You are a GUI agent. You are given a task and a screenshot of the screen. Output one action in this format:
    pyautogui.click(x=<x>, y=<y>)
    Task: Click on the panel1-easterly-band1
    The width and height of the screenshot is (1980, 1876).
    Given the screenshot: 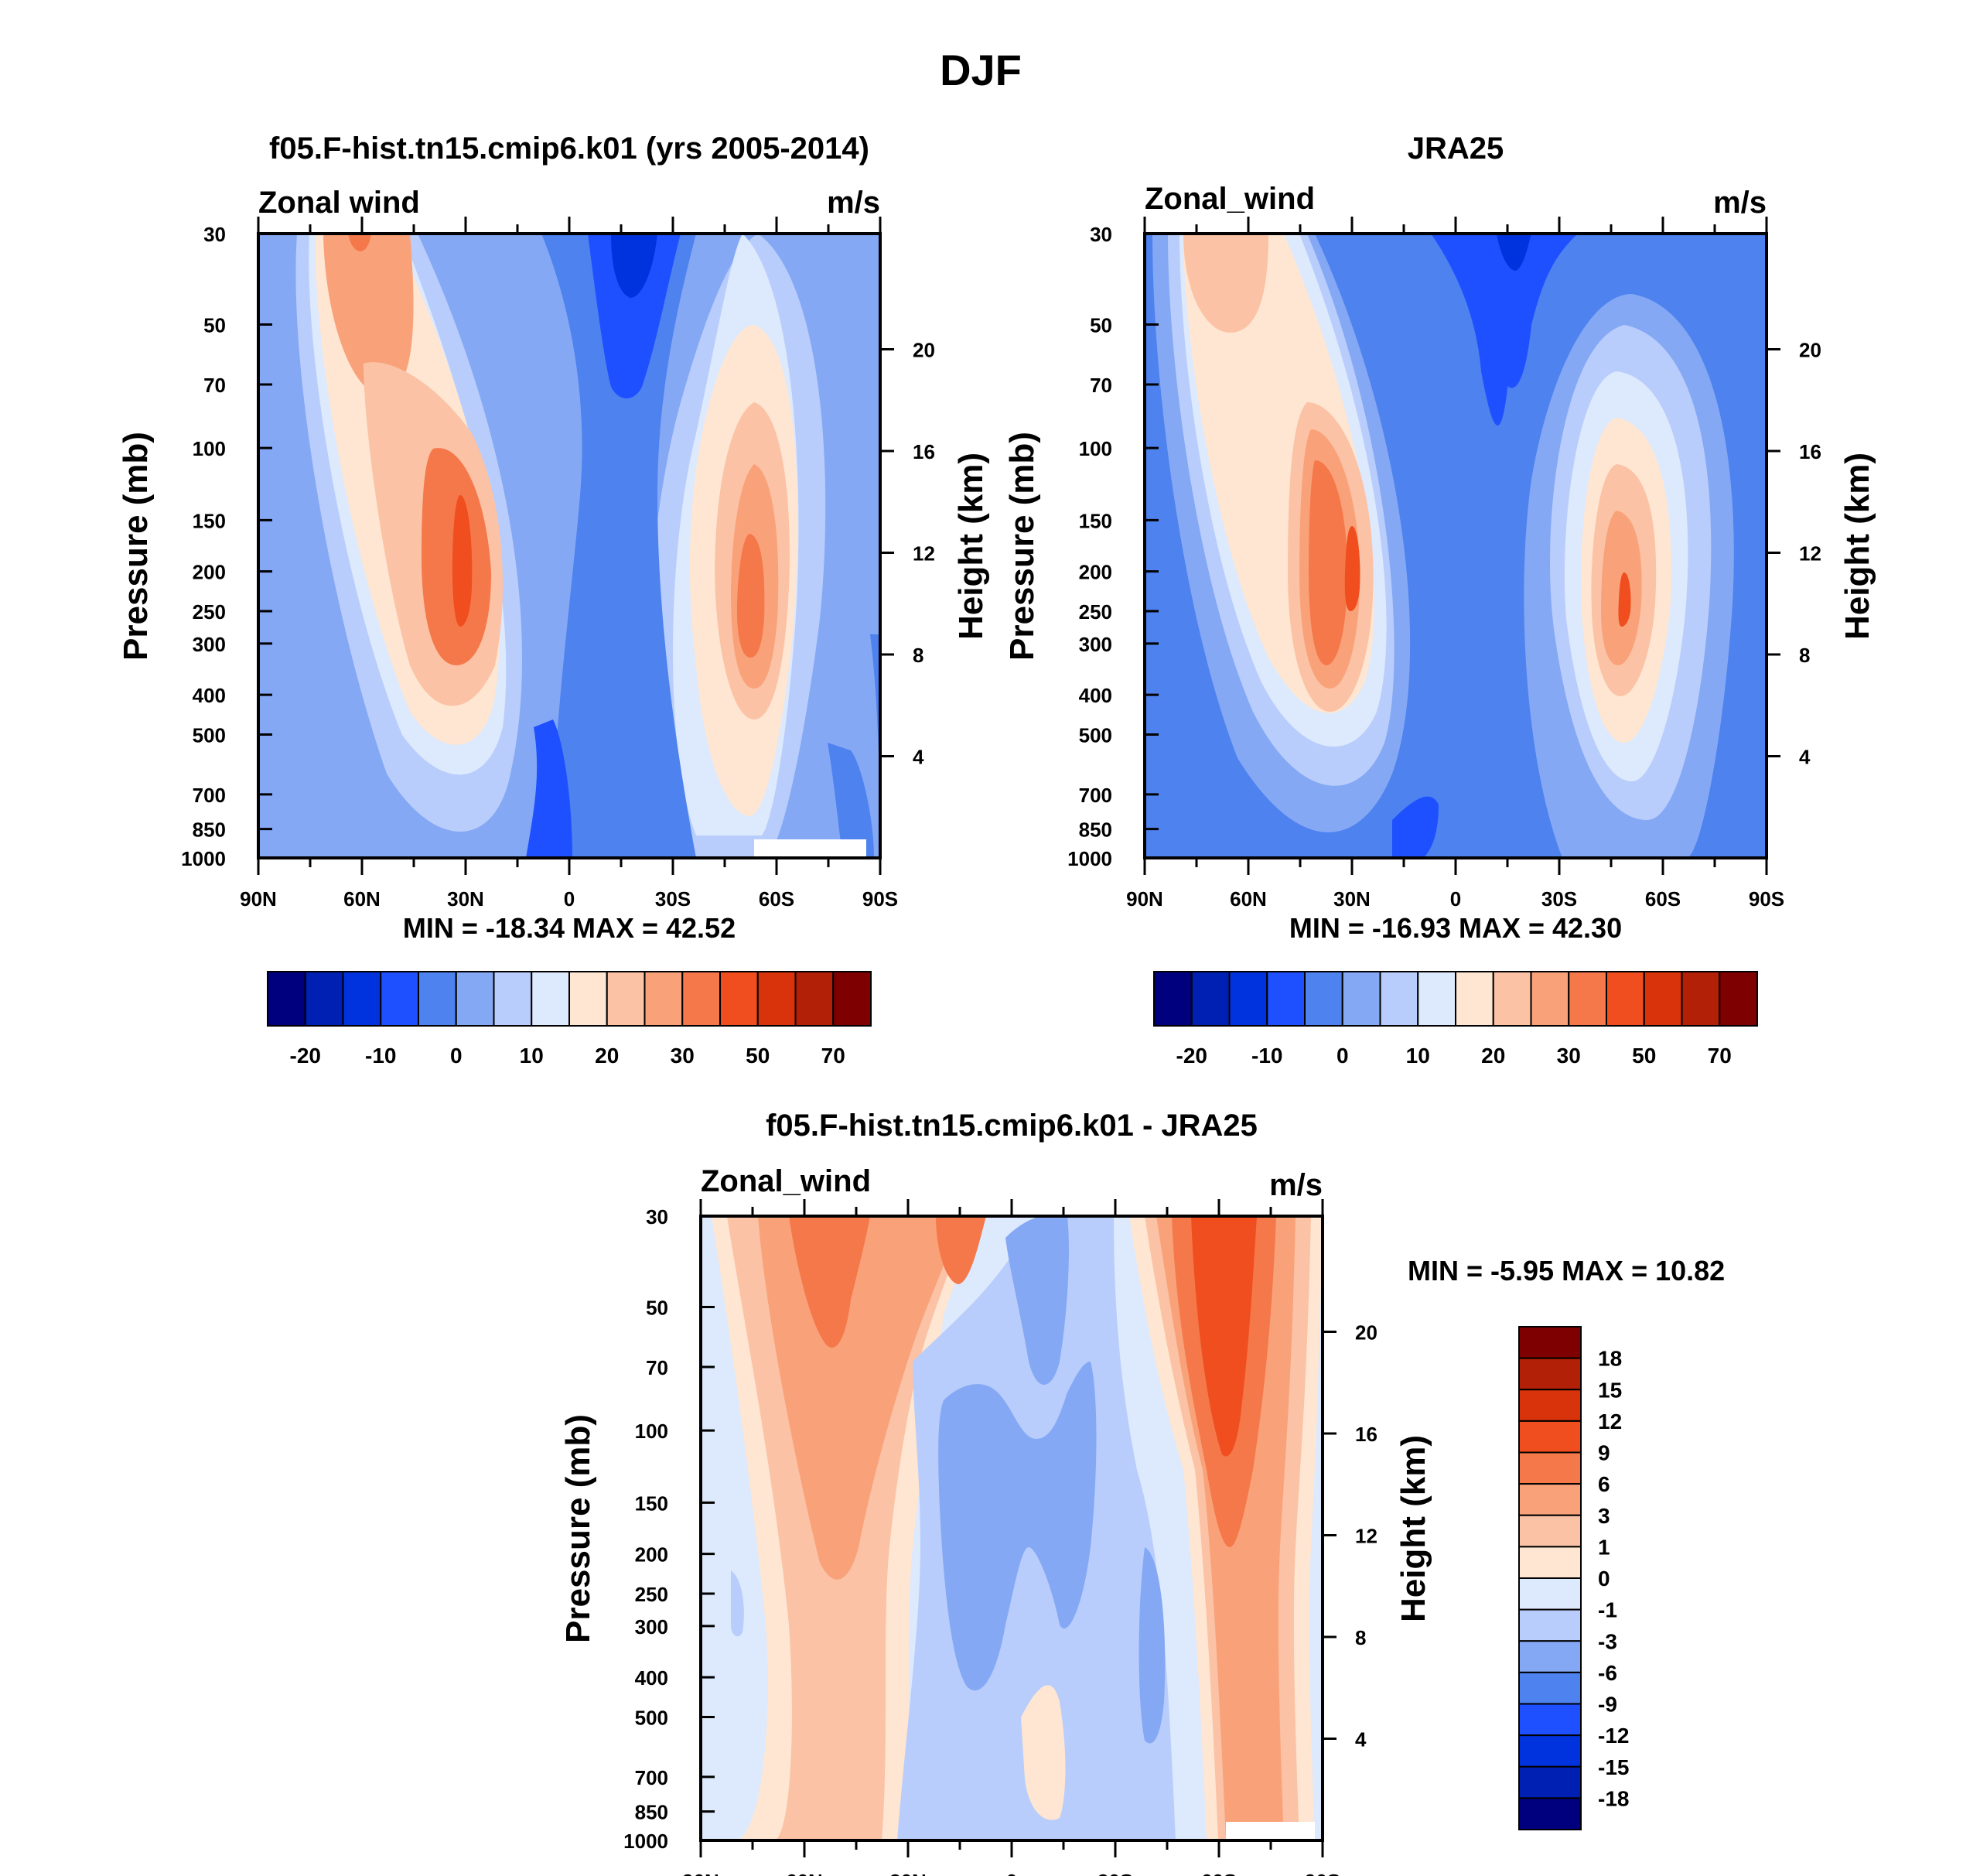 What is the action you would take?
    pyautogui.click(x=619, y=546)
    